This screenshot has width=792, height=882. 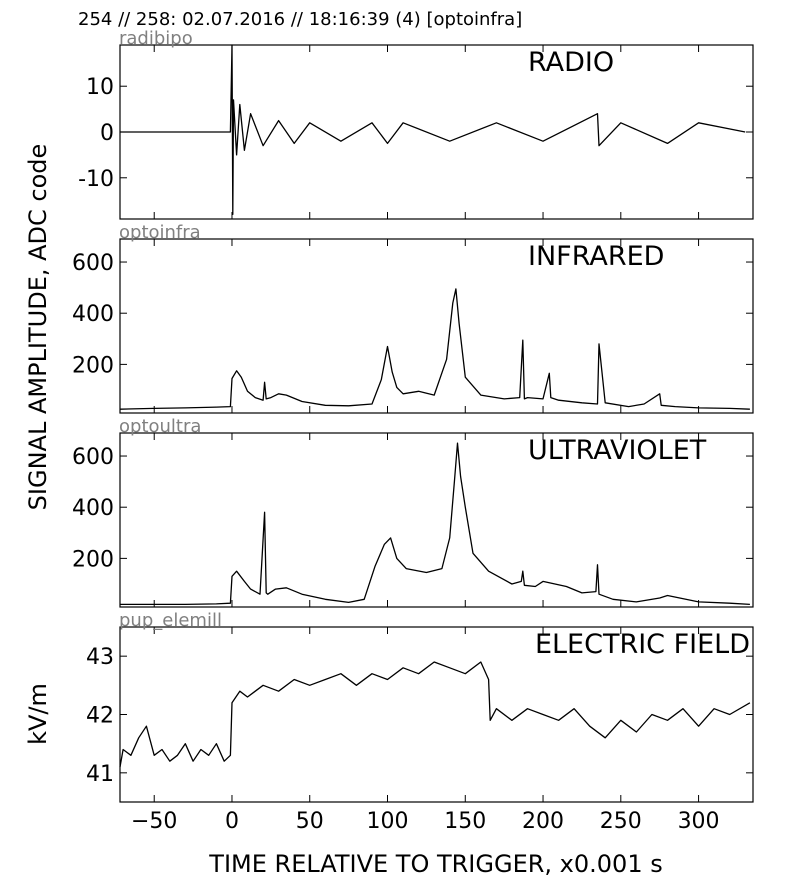 What do you see at coordinates (100, 716) in the screenshot?
I see `electric-field-ytick-label: 42` at bounding box center [100, 716].